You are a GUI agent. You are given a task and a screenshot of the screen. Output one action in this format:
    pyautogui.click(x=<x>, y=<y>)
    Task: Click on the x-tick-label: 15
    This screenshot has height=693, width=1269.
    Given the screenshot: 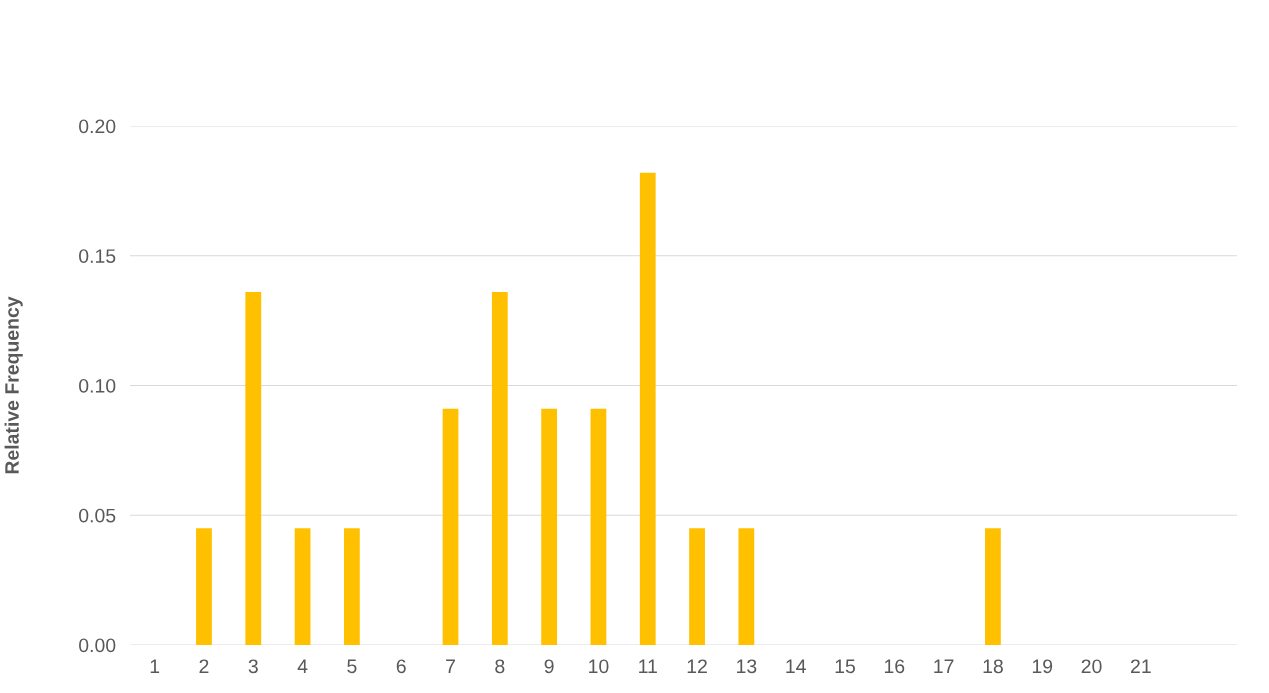 What is the action you would take?
    pyautogui.click(x=845, y=666)
    